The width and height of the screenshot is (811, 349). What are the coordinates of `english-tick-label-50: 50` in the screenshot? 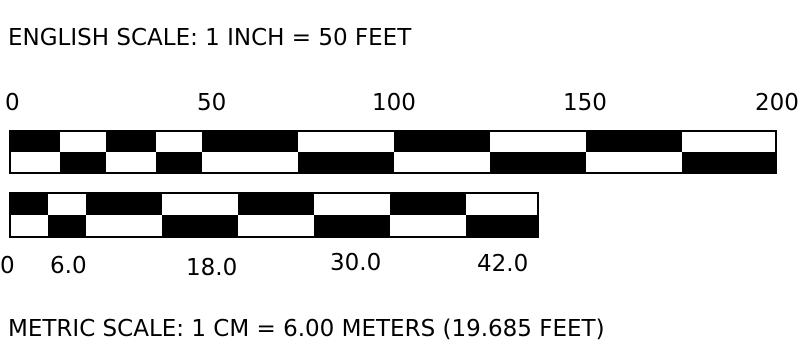 It's located at (211, 103).